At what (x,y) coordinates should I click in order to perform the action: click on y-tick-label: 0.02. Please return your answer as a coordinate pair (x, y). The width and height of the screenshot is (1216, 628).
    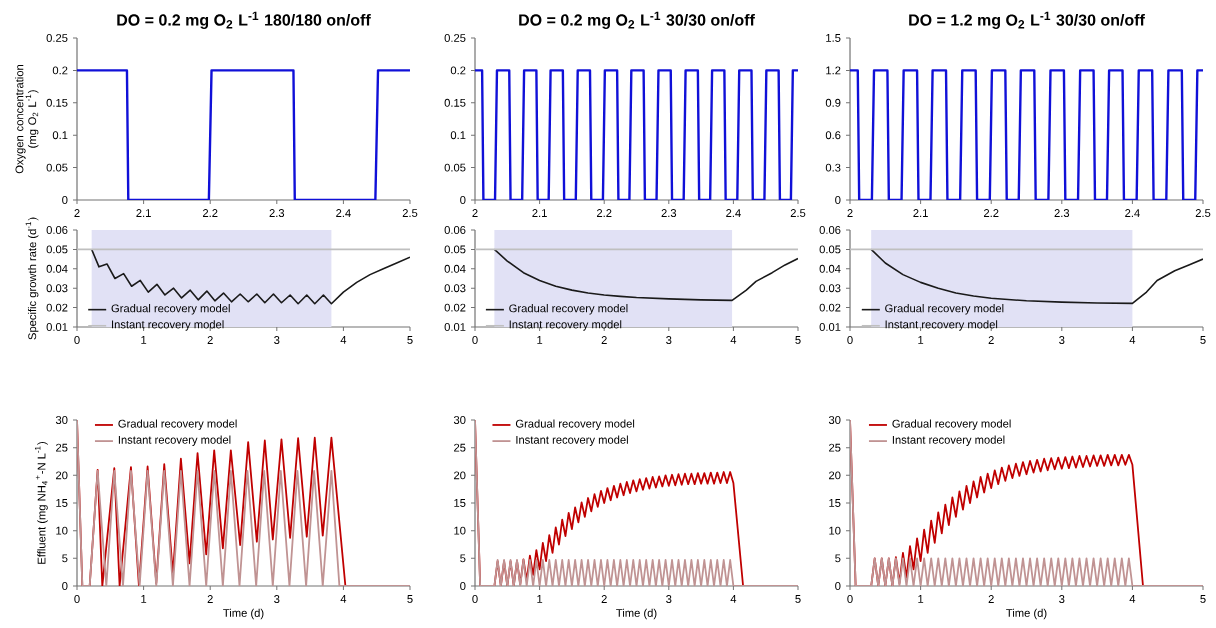
    Looking at the image, I should click on (830, 307).